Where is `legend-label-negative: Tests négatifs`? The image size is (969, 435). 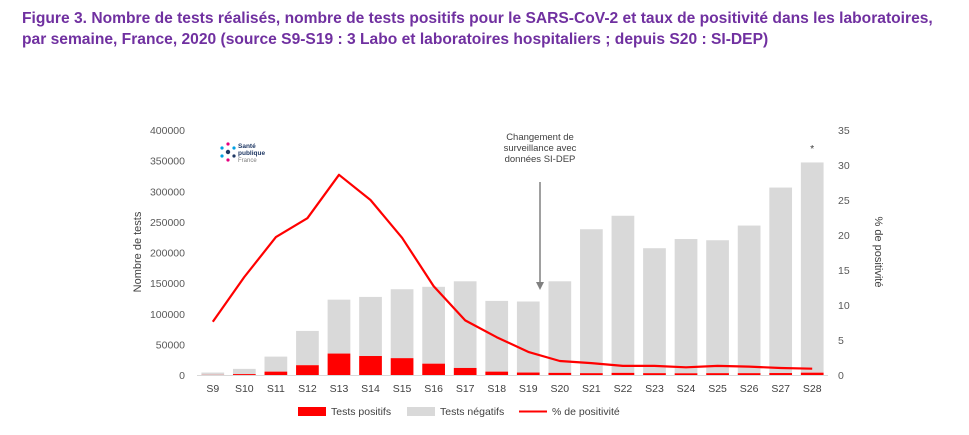 legend-label-negative: Tests négatifs is located at coordinates (472, 412).